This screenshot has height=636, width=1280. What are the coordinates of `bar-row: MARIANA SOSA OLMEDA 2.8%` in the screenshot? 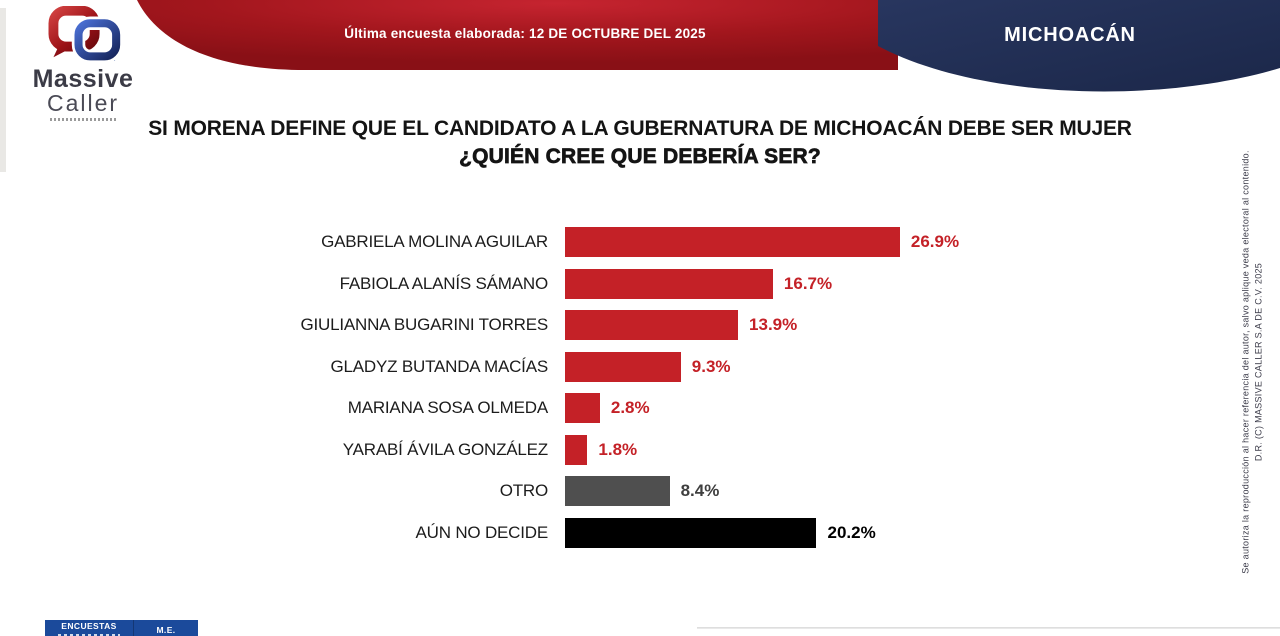 It's located at (525, 408).